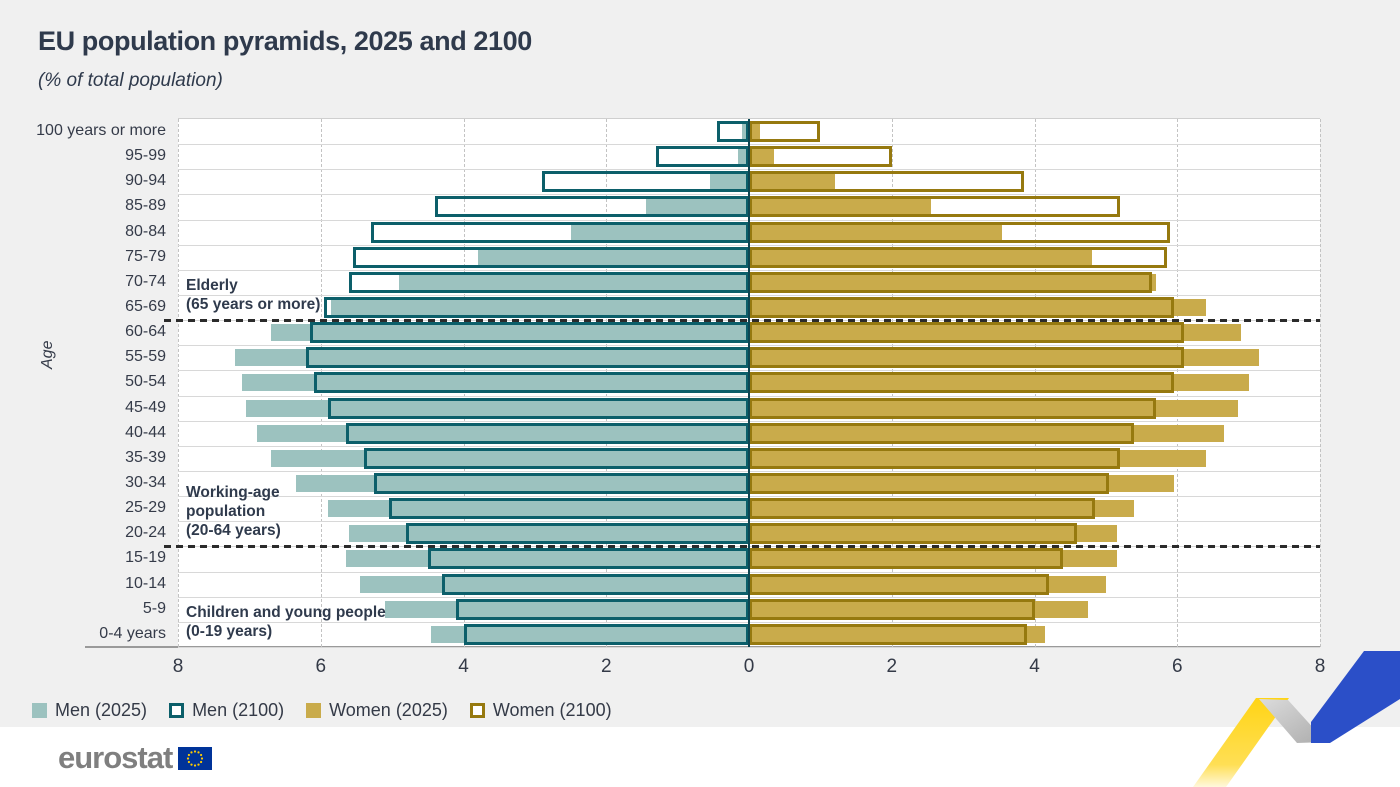 This screenshot has width=1400, height=787. What do you see at coordinates (700, 757) in the screenshot?
I see `footer: eurostat` at bounding box center [700, 757].